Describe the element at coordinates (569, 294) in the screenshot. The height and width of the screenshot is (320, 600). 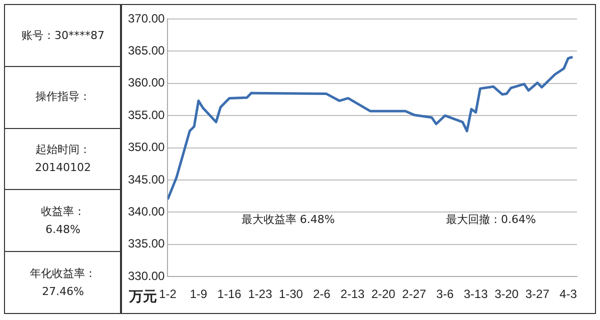
I see `x-tick-label: 4-3` at that location.